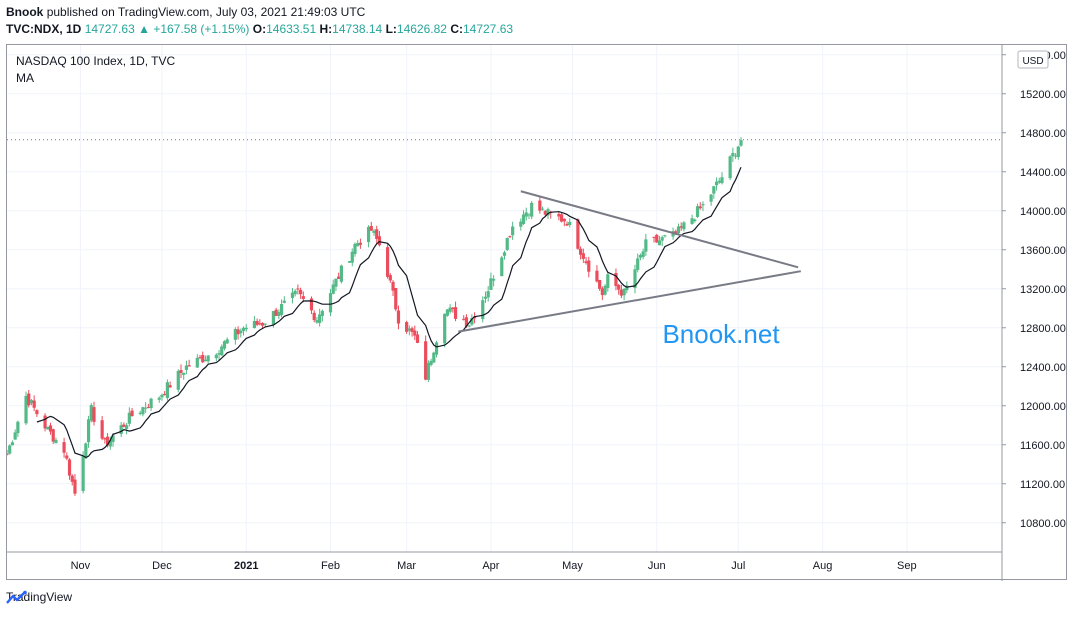 The width and height of the screenshot is (1073, 617). What do you see at coordinates (490, 566) in the screenshot?
I see `x-tick-label: Apr` at bounding box center [490, 566].